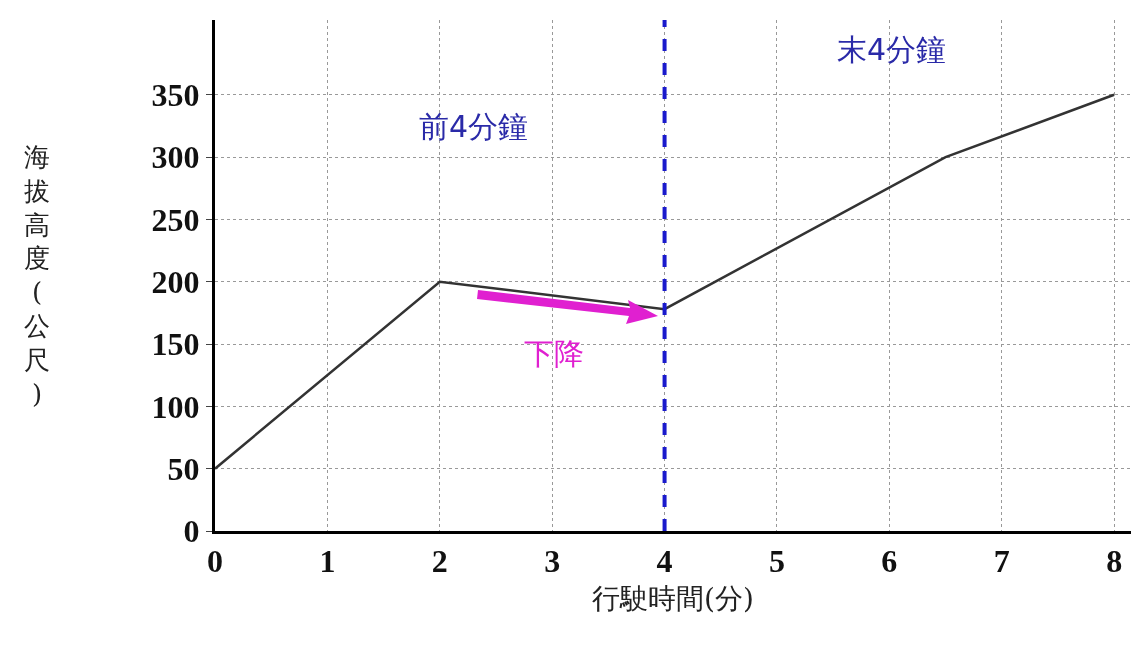  What do you see at coordinates (889, 561) in the screenshot?
I see `x-tick-label: 6` at bounding box center [889, 561].